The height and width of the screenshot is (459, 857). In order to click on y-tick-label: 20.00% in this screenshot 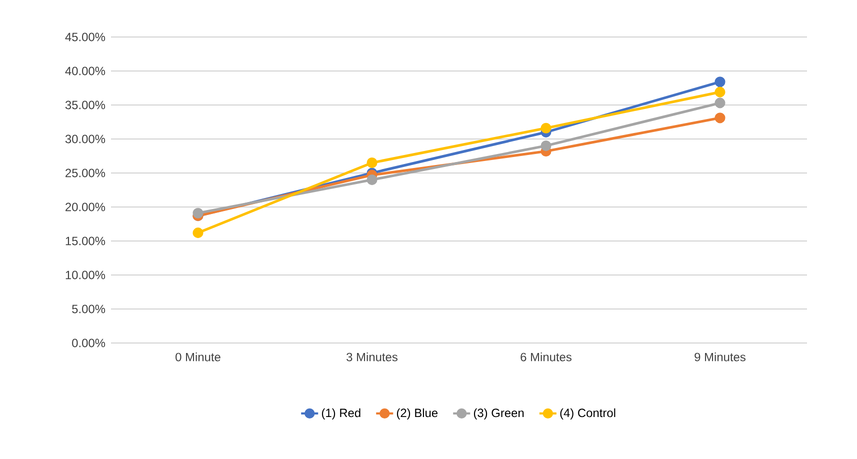, I will do `click(86, 207)`.